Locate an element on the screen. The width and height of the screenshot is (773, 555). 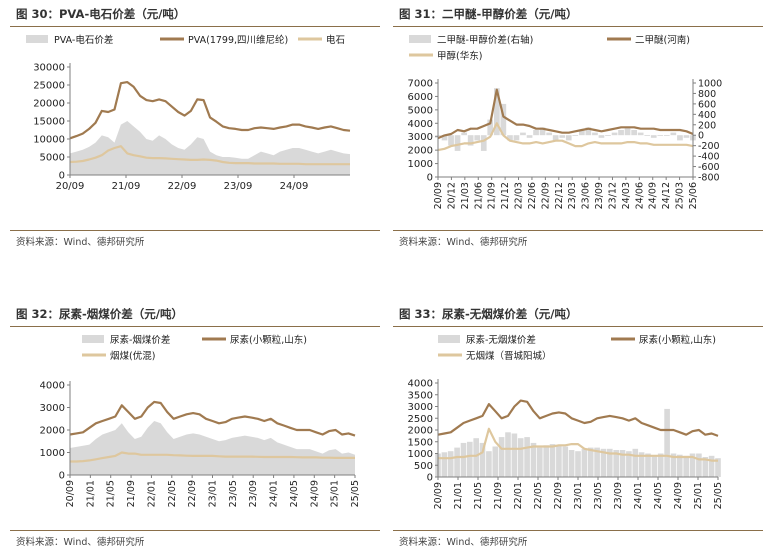
y-tick-label-right: 1000 is located at coordinates (710, 84).